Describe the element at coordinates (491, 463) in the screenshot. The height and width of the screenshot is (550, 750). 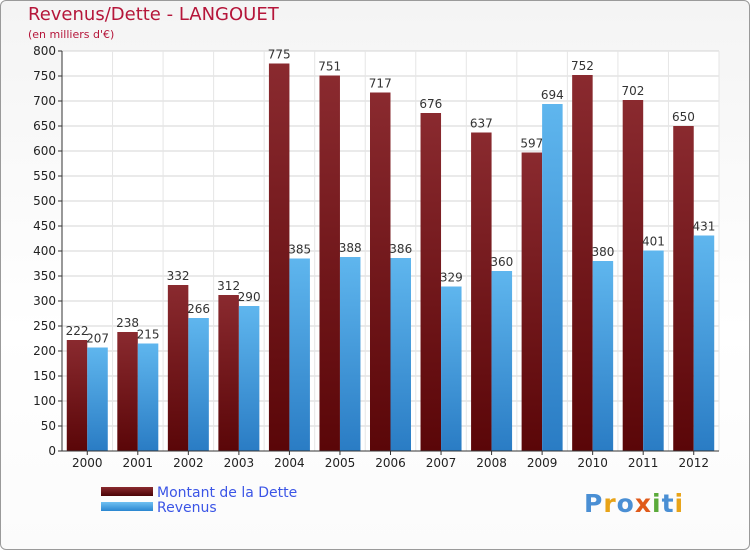
I see `x-tick-label: 2008` at that location.